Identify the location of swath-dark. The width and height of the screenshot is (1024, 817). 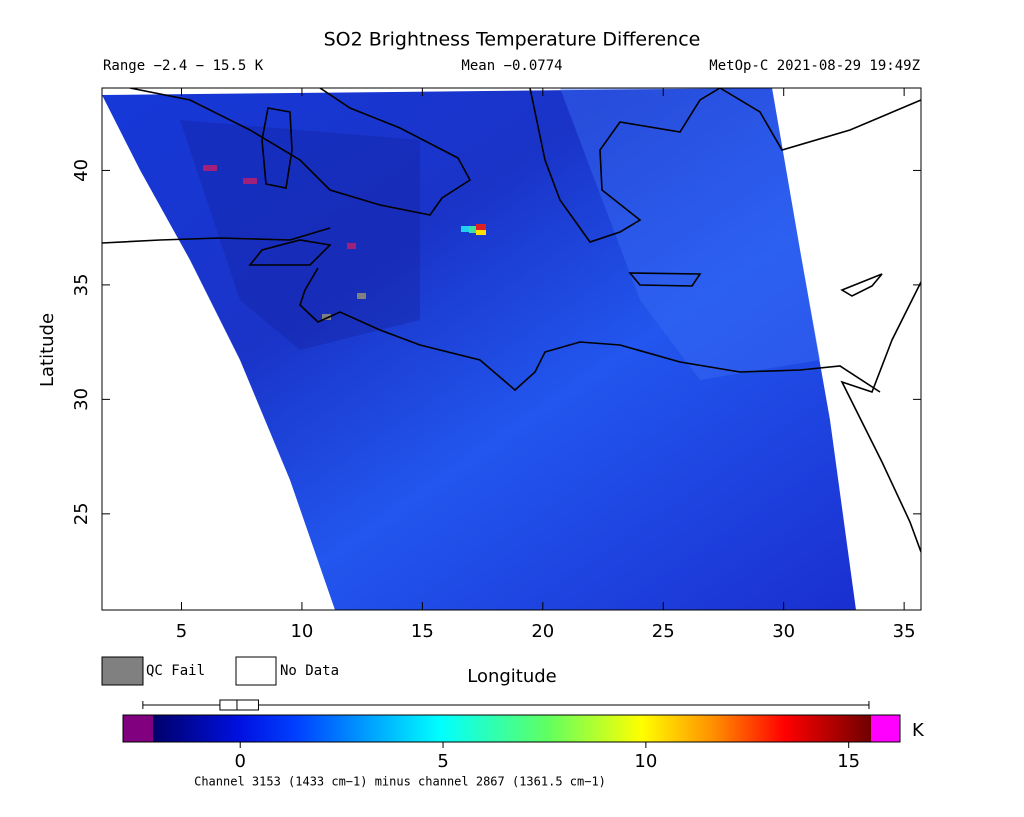
(300, 235).